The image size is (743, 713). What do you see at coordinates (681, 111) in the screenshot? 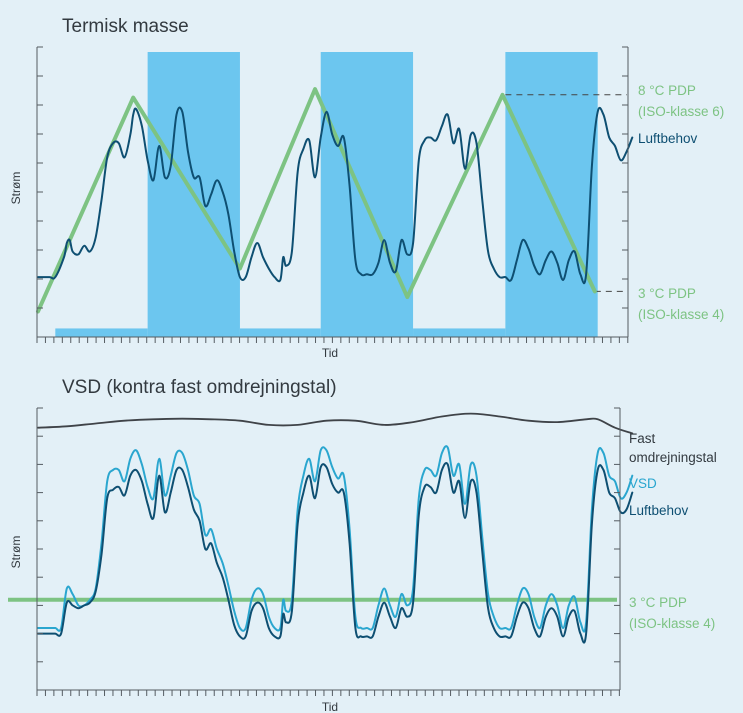
I see `pdp-8-sublabel: (ISO-klasse 6)` at bounding box center [681, 111].